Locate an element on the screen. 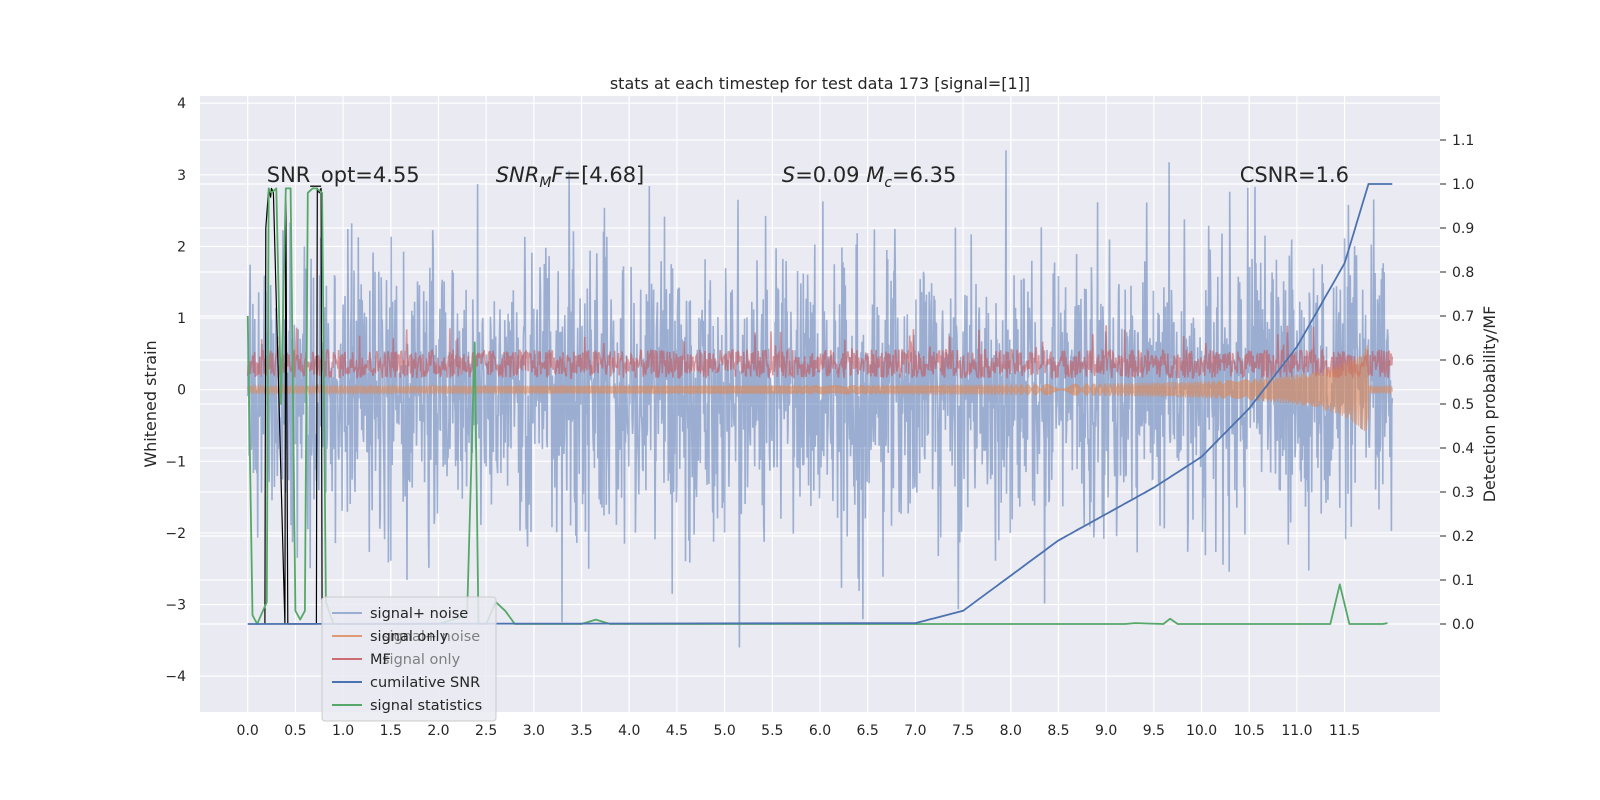  y-tick-label: 1 is located at coordinates (181, 319).